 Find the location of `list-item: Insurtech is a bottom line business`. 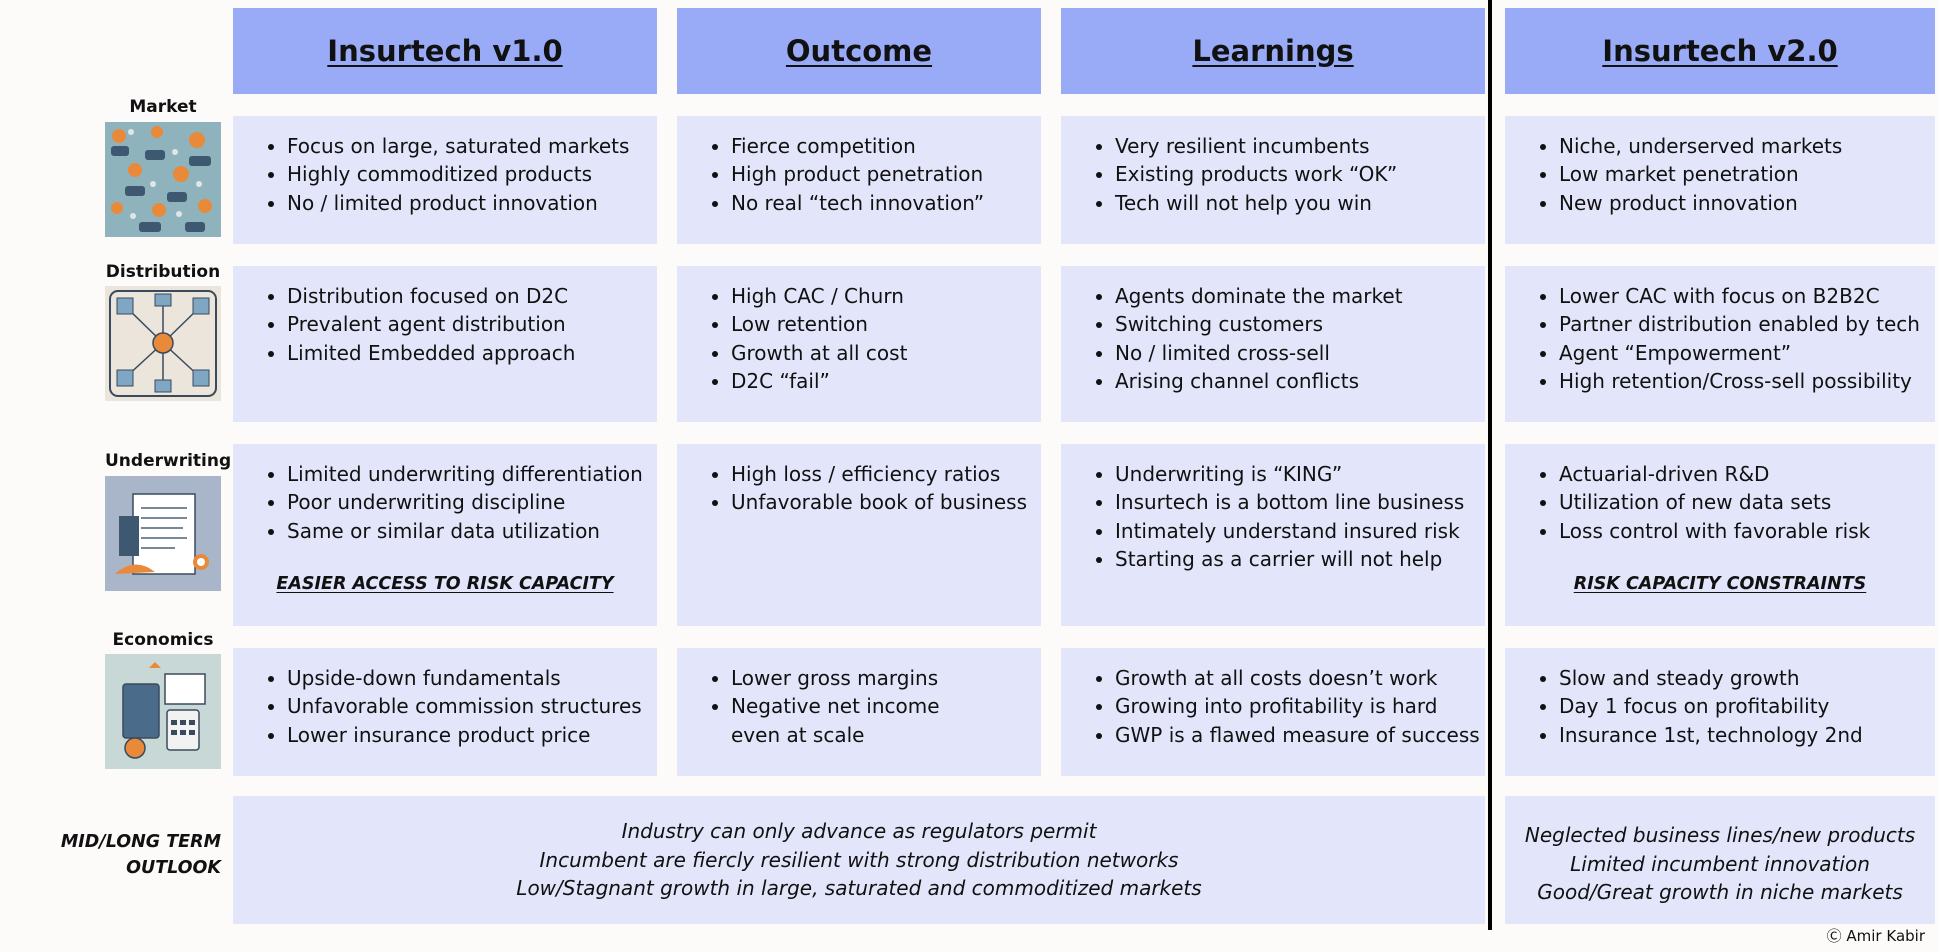

list-item: Insurtech is a bottom line business is located at coordinates (1290, 502).